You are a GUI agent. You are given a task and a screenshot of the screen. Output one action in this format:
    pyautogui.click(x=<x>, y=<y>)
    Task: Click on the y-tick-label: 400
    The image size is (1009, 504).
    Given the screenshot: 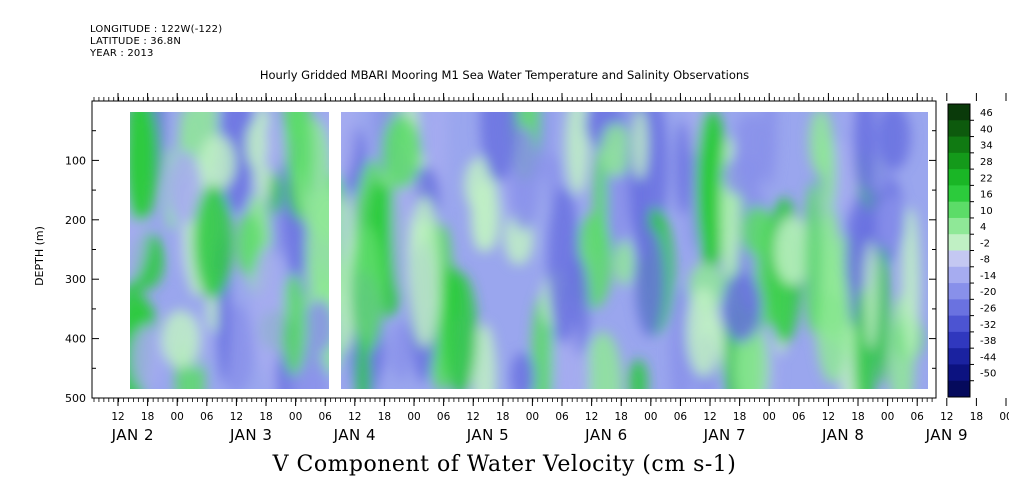 What is the action you would take?
    pyautogui.click(x=75, y=339)
    